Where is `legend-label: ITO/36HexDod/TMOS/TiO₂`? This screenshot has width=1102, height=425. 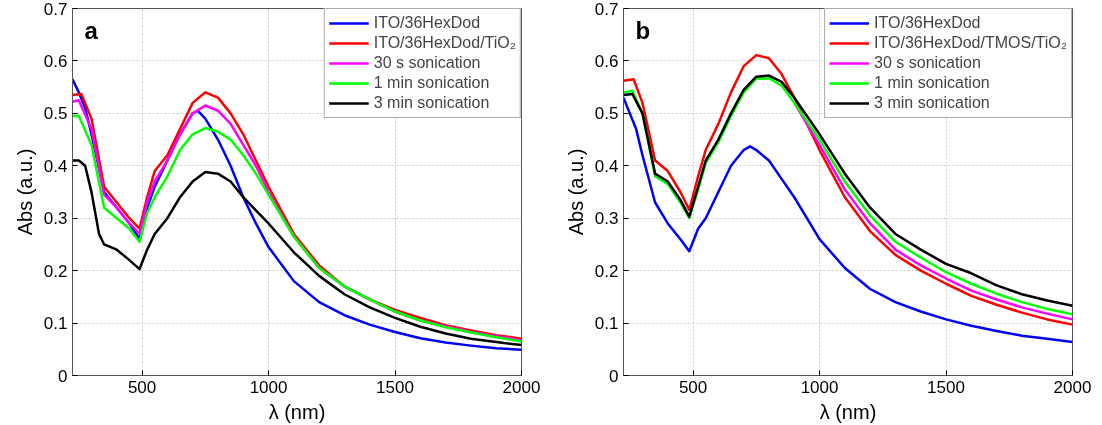
legend-label: ITO/36HexDod/TMOS/TiO₂ is located at coordinates (970, 43).